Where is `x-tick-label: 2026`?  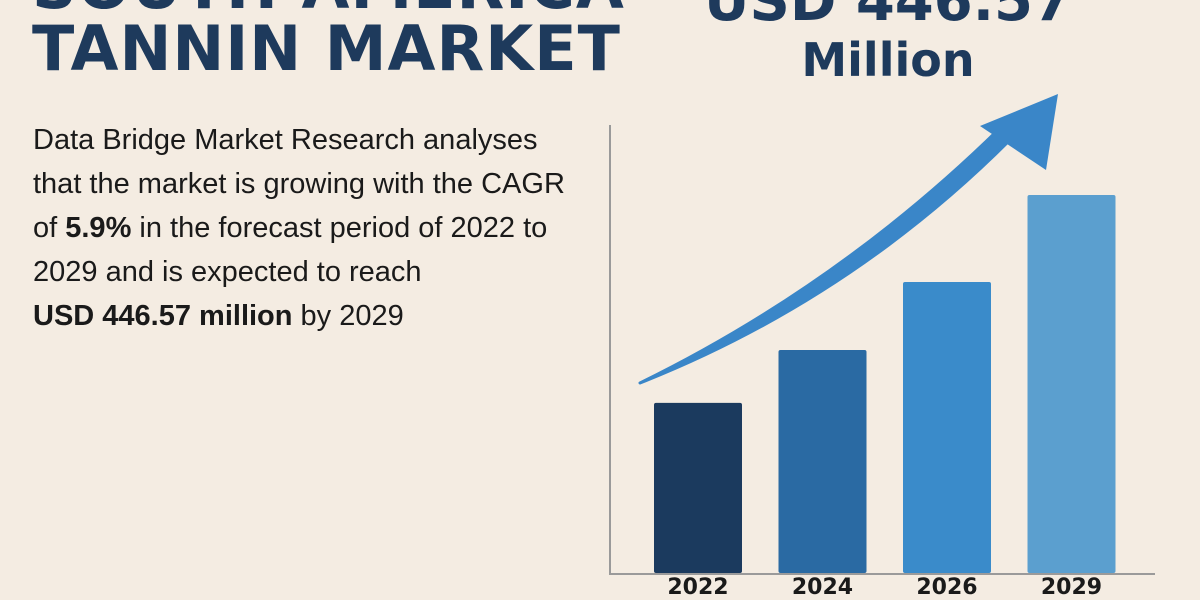 x-tick-label: 2026 is located at coordinates (946, 587).